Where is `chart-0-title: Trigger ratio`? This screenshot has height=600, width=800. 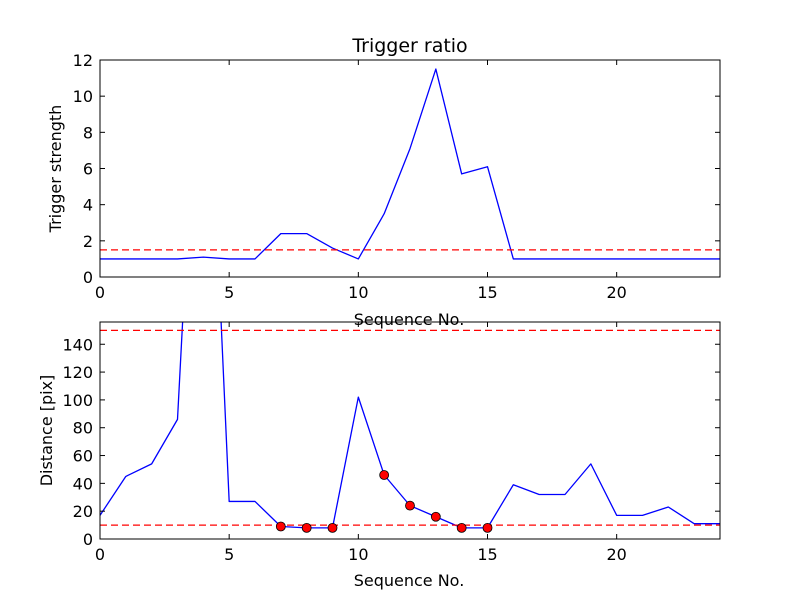
chart-0-title: Trigger ratio is located at coordinates (409, 46).